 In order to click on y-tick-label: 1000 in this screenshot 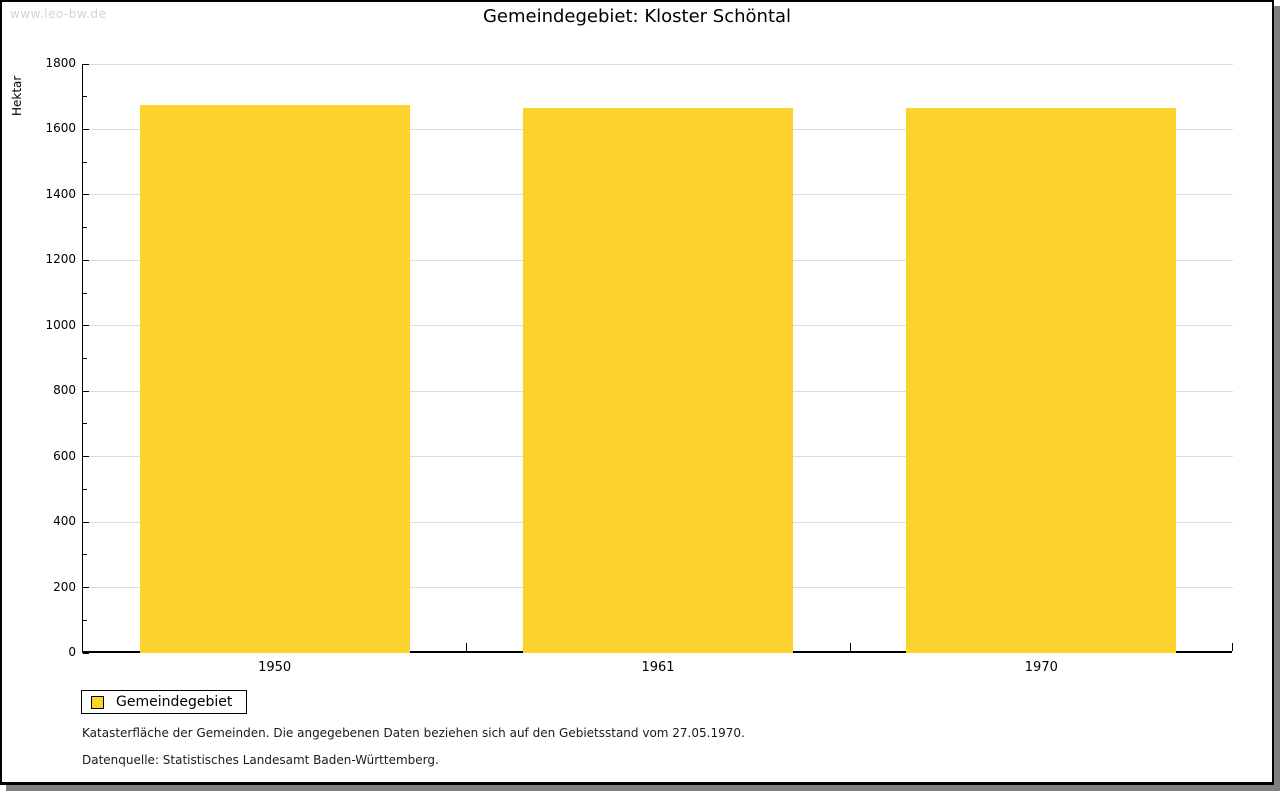, I will do `click(60, 324)`.